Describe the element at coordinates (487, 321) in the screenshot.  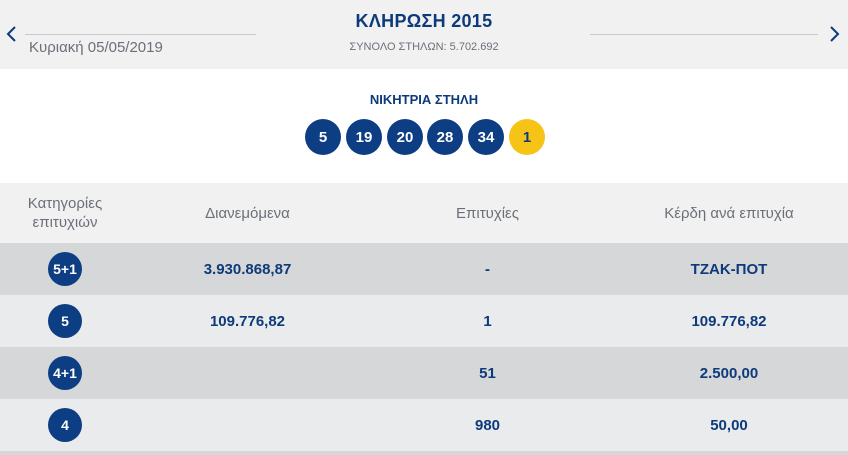
I see `wins-count: 1` at that location.